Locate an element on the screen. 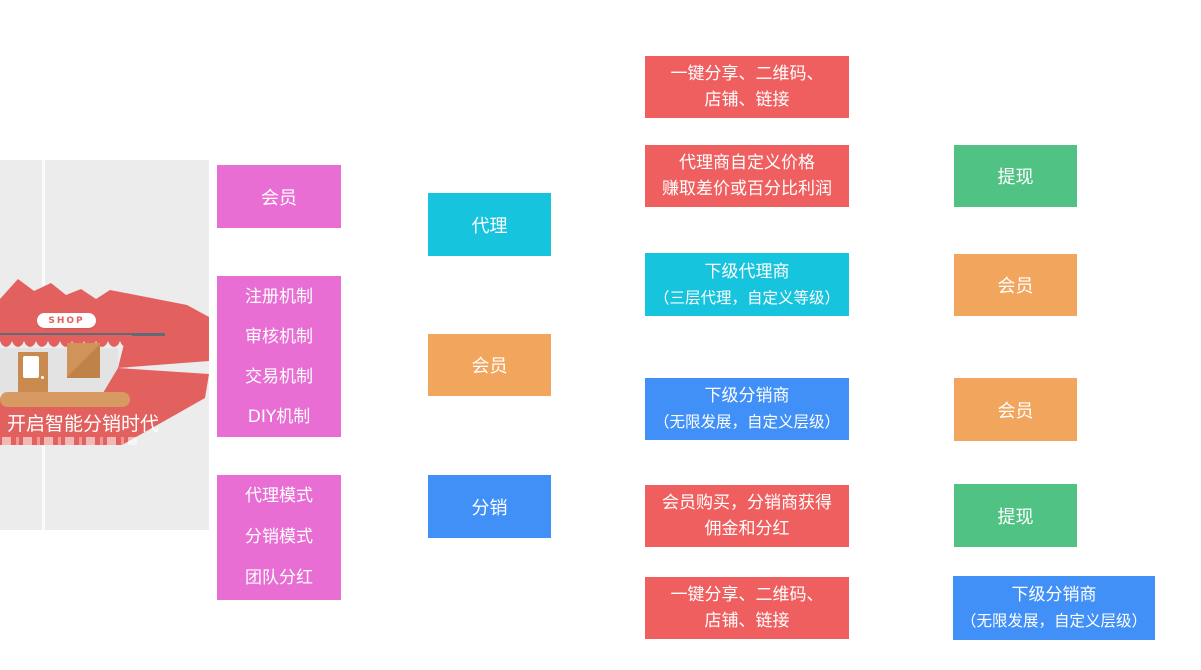  awning-rod is located at coordinates (82, 334).